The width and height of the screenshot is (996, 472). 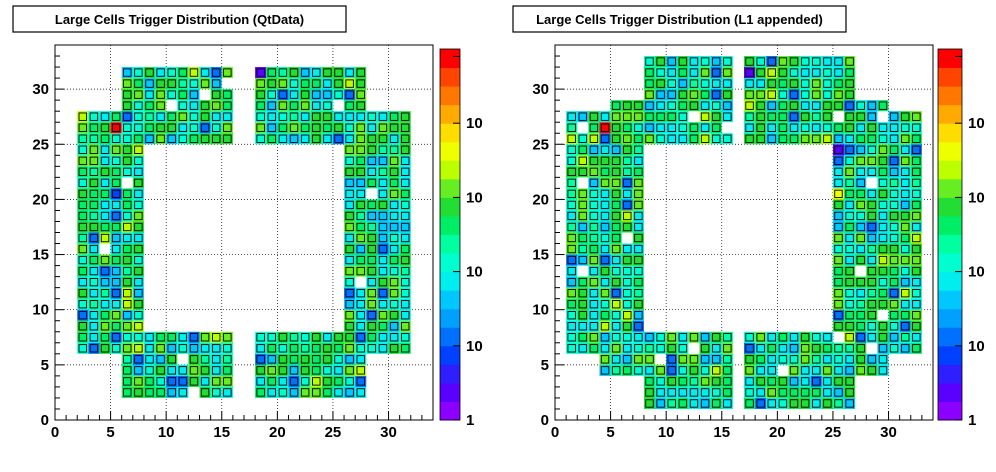 I want to click on y-tick-label: 5, so click(x=545, y=365).